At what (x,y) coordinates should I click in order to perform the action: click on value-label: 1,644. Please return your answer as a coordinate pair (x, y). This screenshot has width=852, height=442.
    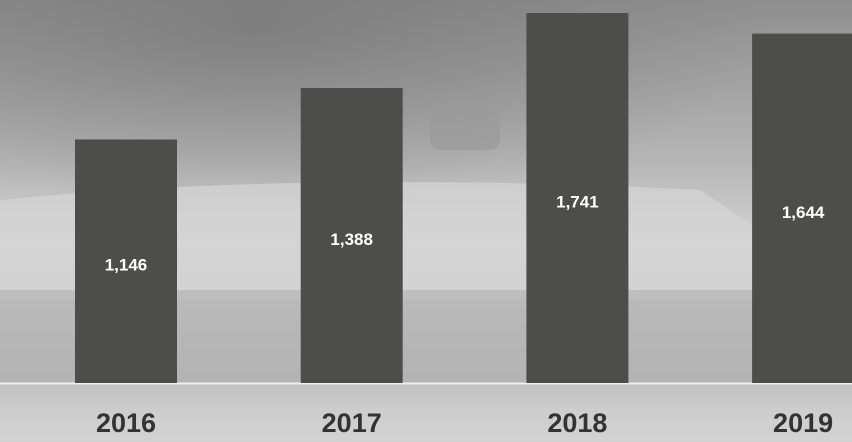
    Looking at the image, I should click on (803, 212).